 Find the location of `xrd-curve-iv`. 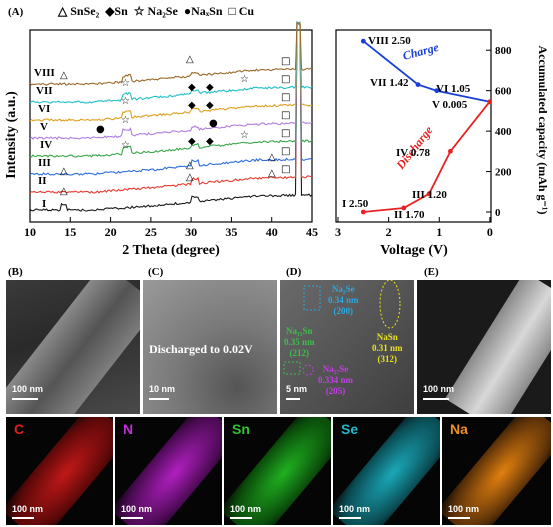

xrd-curve-iv is located at coordinates (171, 90).